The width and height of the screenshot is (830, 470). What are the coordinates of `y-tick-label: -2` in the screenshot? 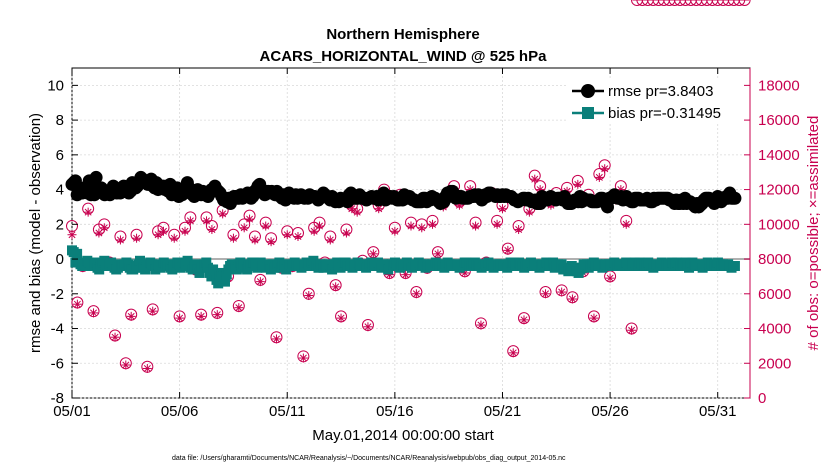 It's located at (57, 294).